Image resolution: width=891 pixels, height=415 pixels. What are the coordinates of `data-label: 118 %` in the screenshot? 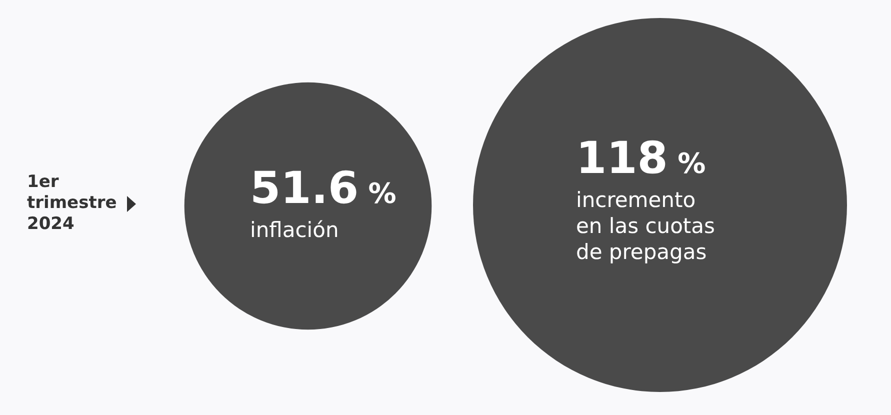 It's located at (641, 158).